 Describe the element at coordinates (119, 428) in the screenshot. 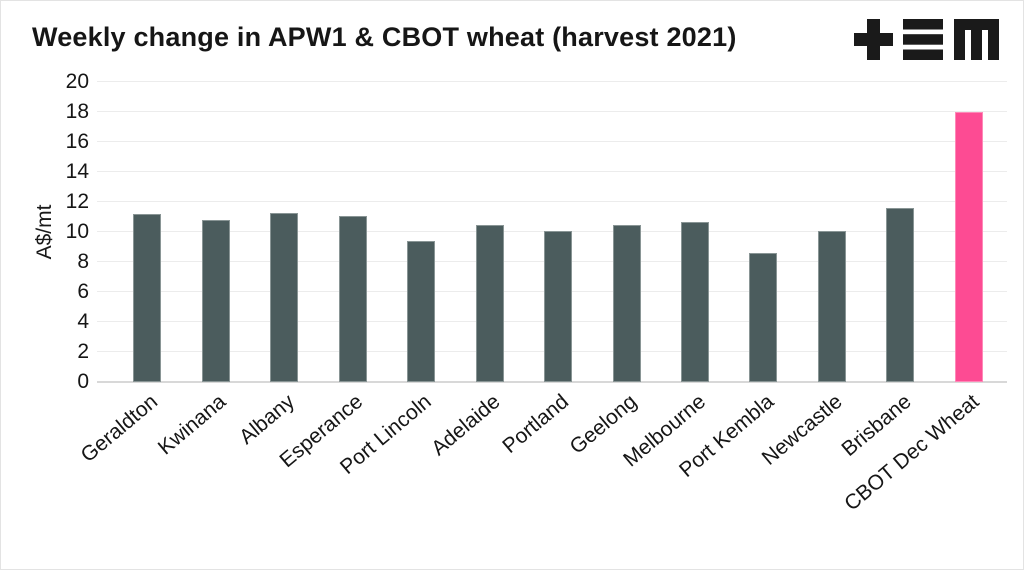

I see `x-tick-label: Geraldton` at that location.